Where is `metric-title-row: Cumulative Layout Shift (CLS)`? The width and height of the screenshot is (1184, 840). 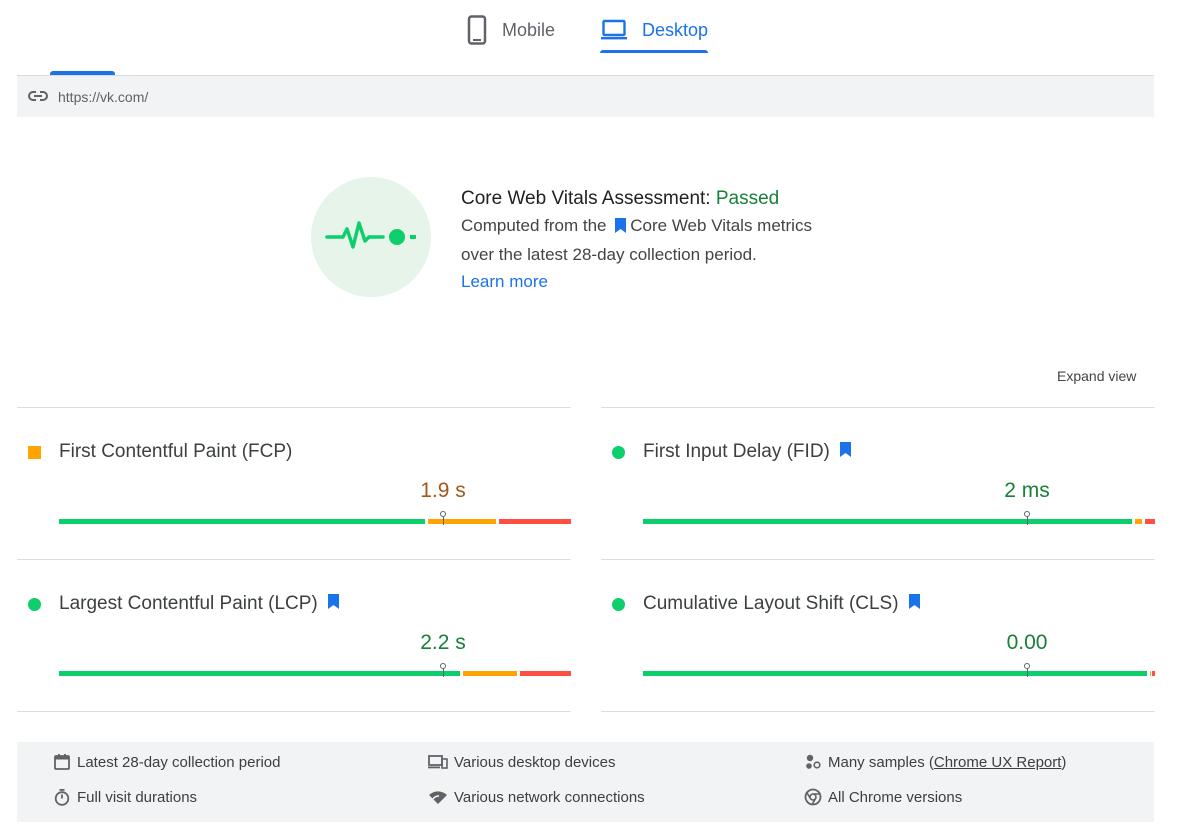
metric-title-row: Cumulative Layout Shift (CLS) is located at coordinates (766, 604).